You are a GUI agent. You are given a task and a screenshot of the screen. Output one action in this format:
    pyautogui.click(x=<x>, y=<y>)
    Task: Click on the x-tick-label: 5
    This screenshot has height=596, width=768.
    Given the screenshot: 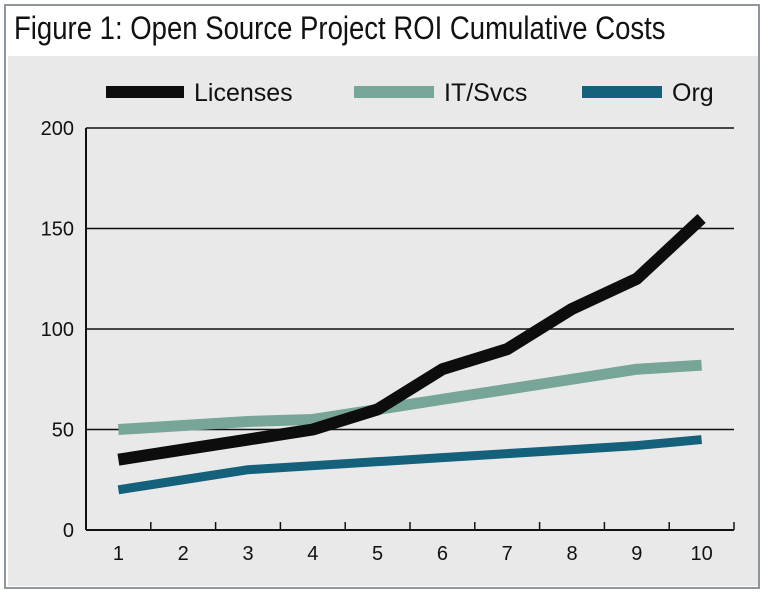 What is the action you would take?
    pyautogui.click(x=377, y=554)
    